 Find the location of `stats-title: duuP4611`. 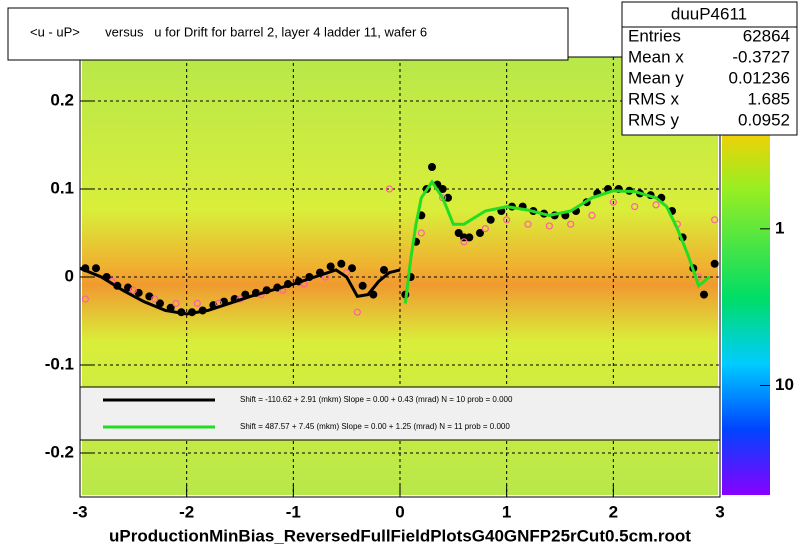

stats-title: duuP4611 is located at coordinates (709, 13).